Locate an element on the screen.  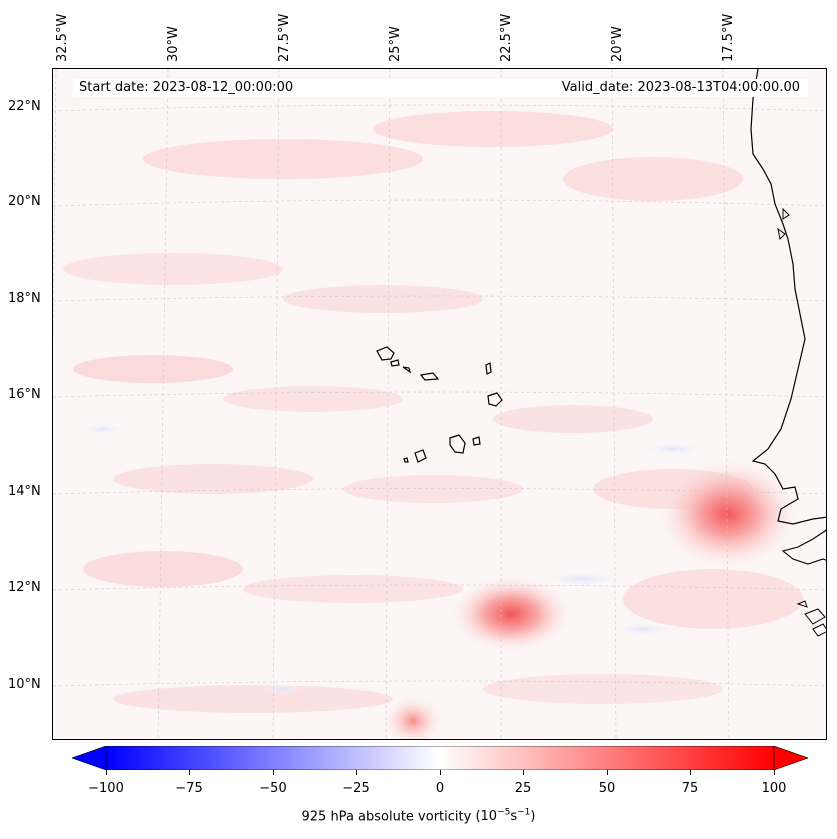
colorbar-field-name: 925 hPa absolute vorticity is located at coordinates (386, 817).